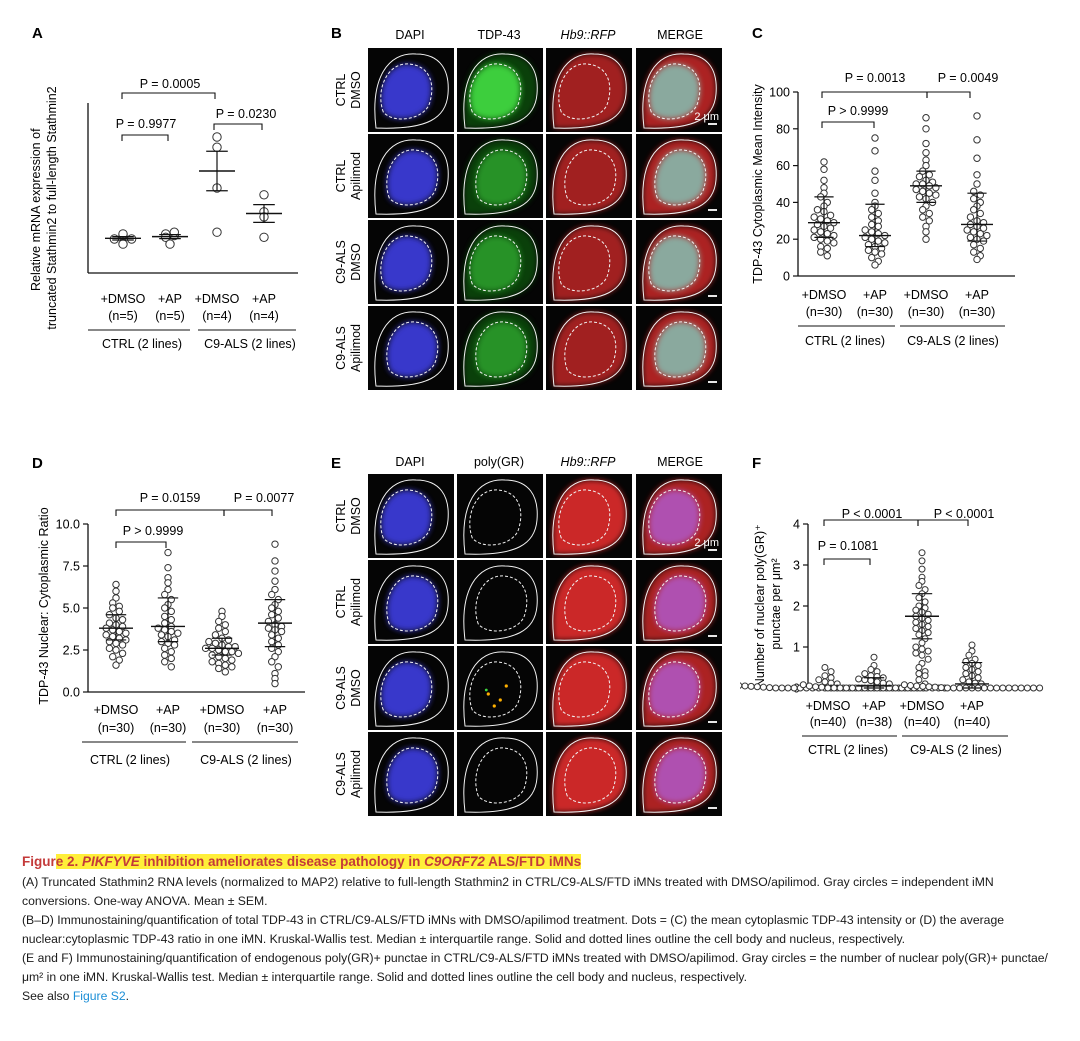 The image size is (1080, 1041). I want to click on y-tick-label: 80, so click(783, 129).